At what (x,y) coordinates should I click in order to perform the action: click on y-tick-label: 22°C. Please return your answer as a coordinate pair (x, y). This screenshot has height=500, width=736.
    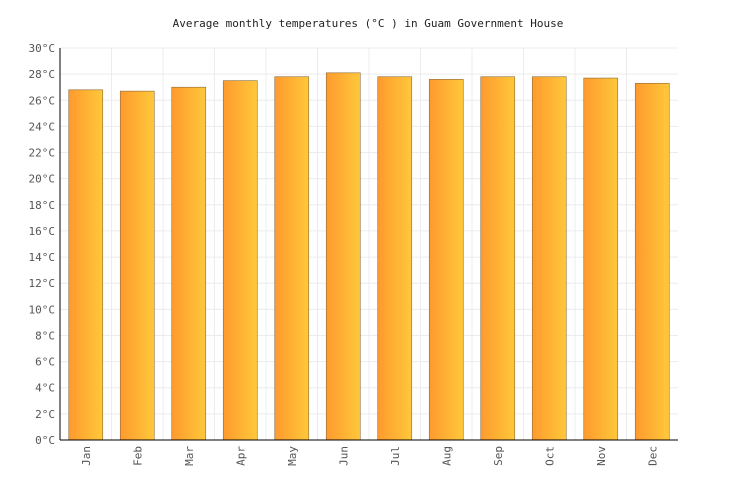
    Looking at the image, I should click on (42, 153).